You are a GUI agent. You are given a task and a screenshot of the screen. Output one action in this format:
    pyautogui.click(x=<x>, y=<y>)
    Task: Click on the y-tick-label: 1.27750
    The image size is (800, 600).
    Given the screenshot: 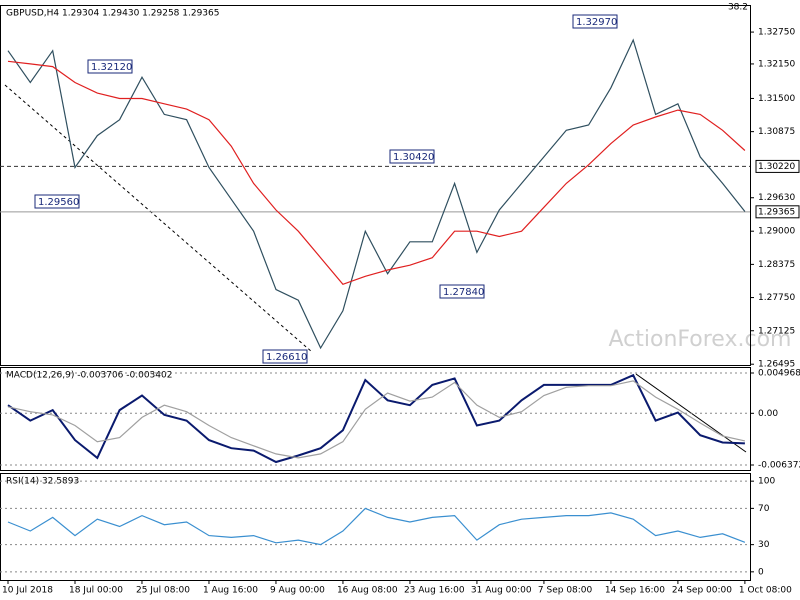 What is the action you would take?
    pyautogui.click(x=776, y=298)
    